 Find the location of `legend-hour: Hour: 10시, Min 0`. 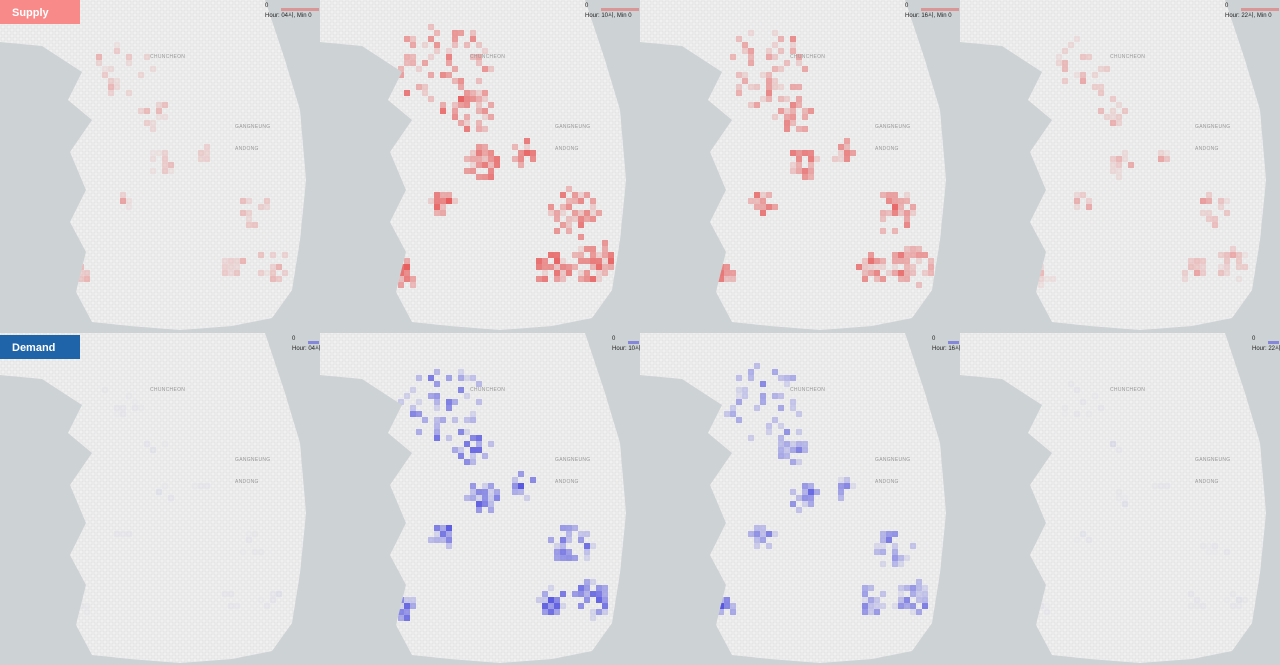

legend-hour: Hour: 10시, Min 0 is located at coordinates (608, 15).